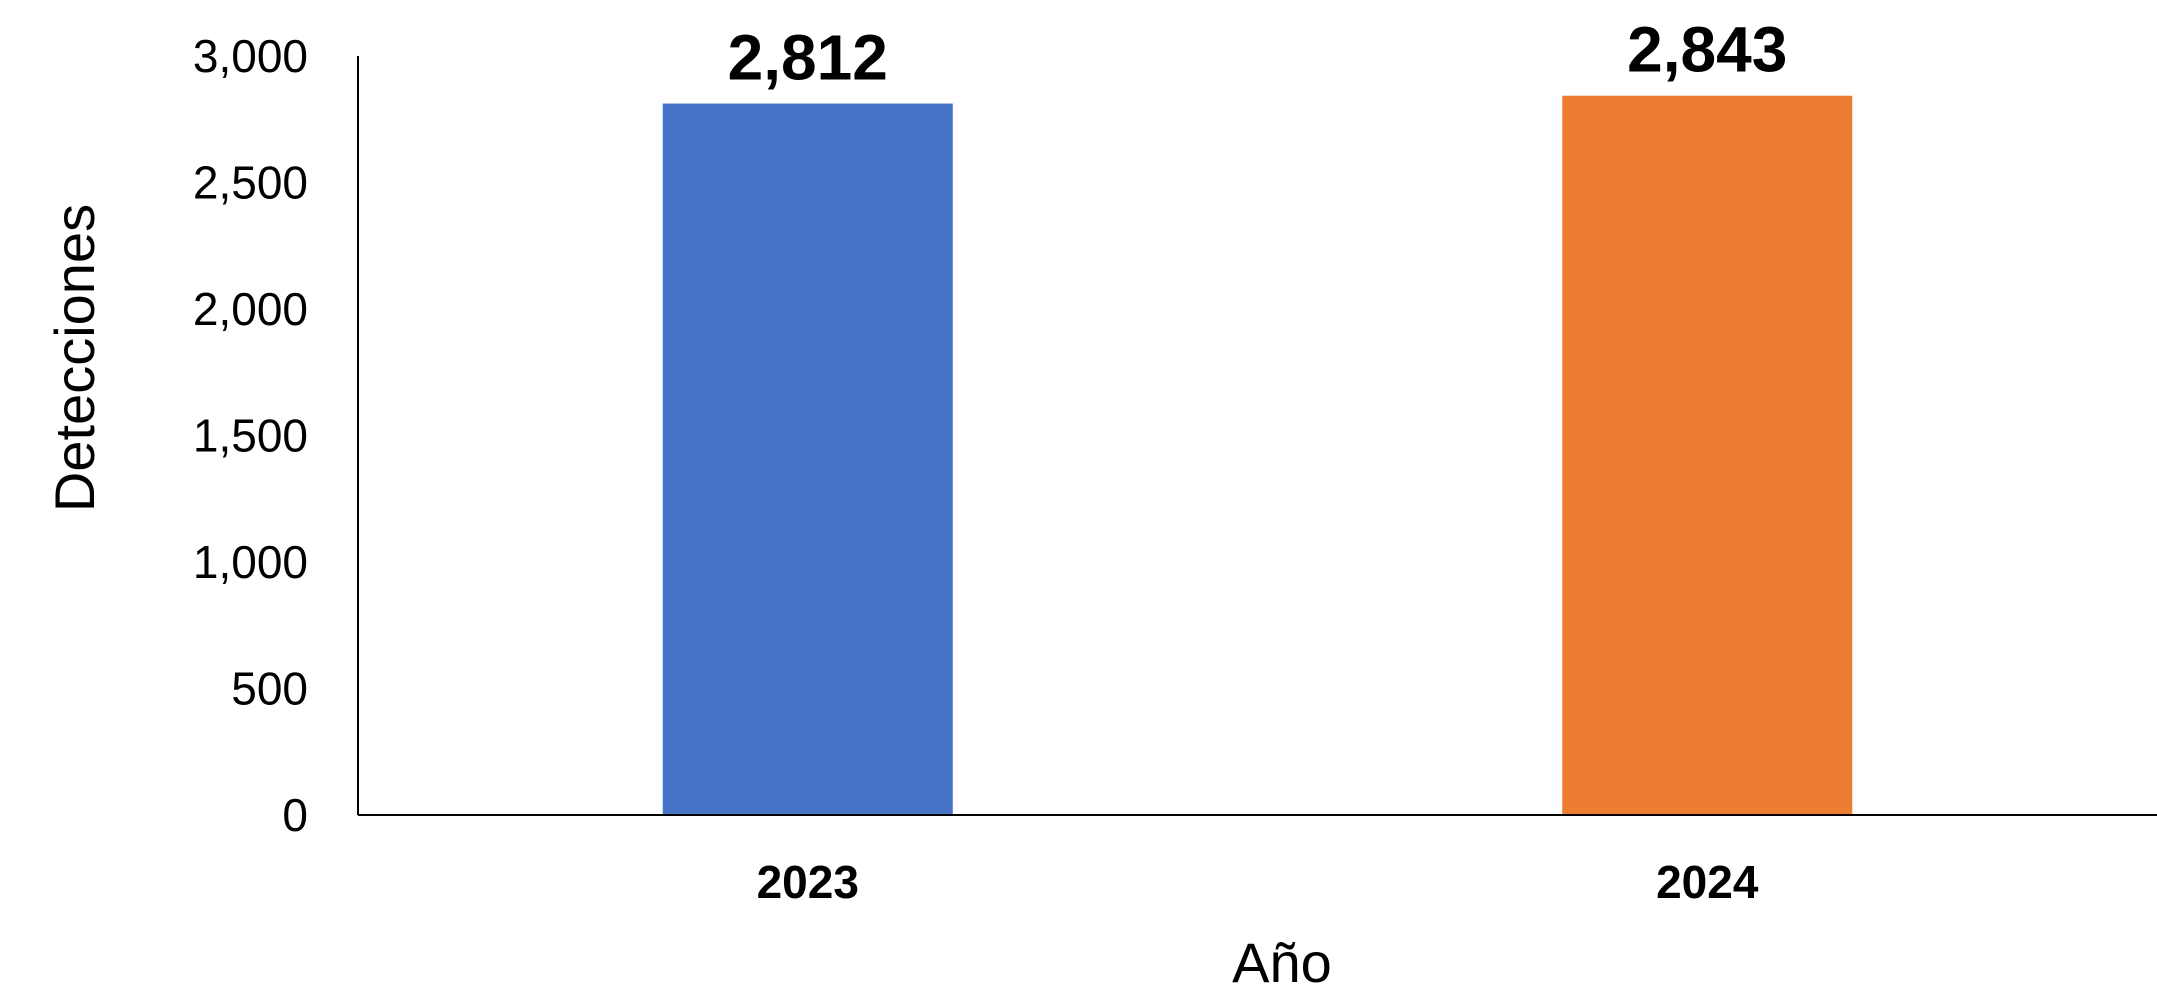 The image size is (2157, 988). What do you see at coordinates (808, 882) in the screenshot?
I see `x-tick-label: 2023` at bounding box center [808, 882].